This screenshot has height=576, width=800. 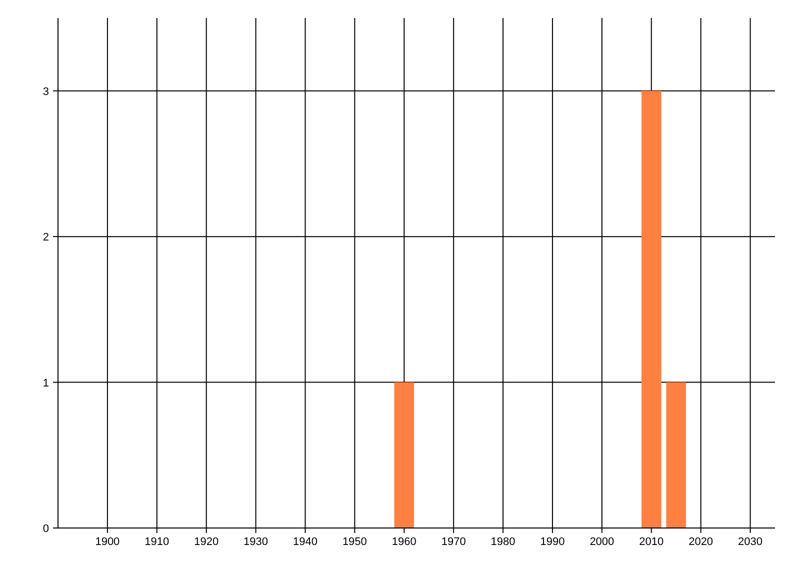 I want to click on x-tick-label: 1980, so click(x=503, y=542).